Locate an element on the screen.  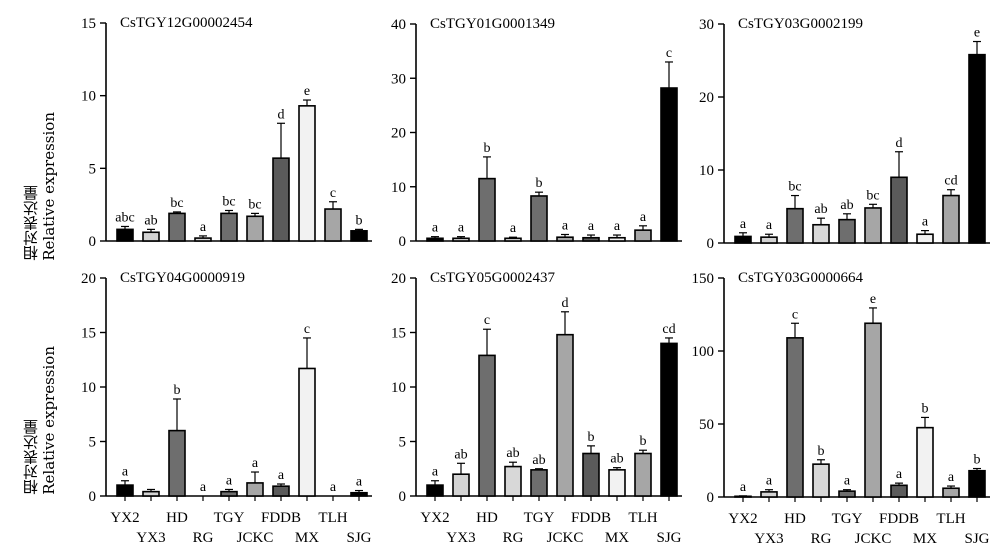
x-tick-label: RG is located at coordinates (203, 538).